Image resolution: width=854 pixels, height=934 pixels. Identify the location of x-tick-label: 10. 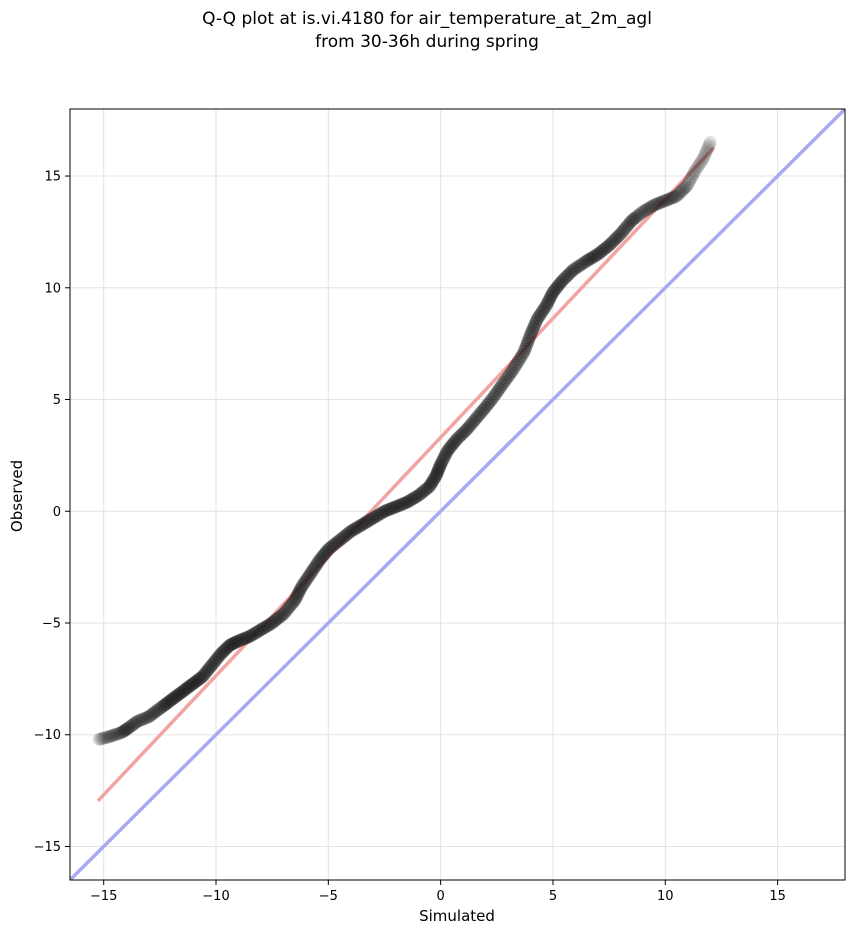
(665, 896).